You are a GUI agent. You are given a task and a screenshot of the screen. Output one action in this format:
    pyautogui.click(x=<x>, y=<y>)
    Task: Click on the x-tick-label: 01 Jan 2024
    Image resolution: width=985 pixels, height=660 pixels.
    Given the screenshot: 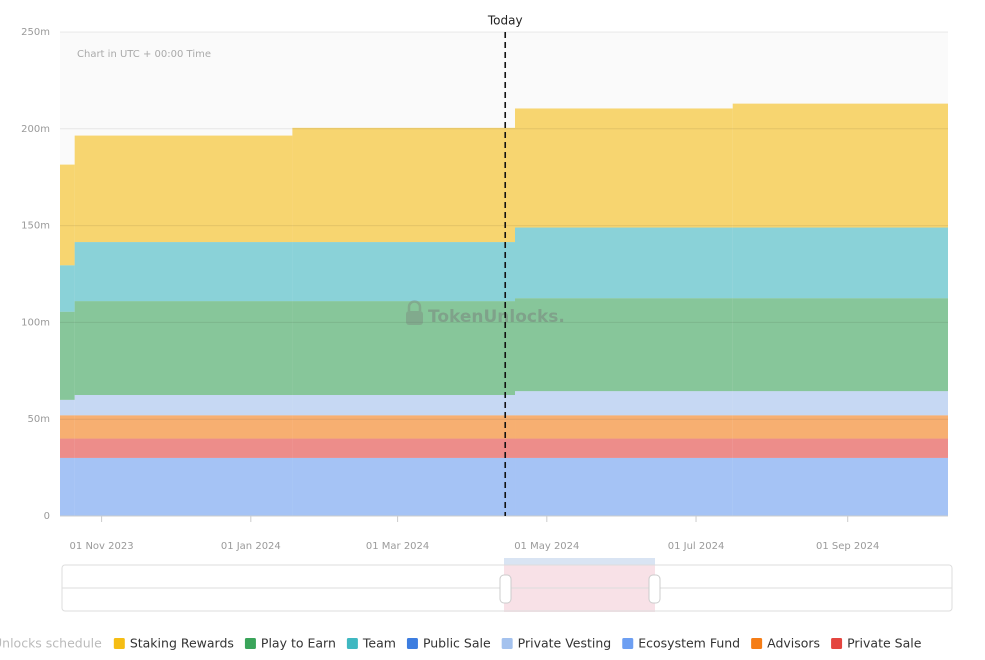 What is the action you would take?
    pyautogui.click(x=251, y=546)
    